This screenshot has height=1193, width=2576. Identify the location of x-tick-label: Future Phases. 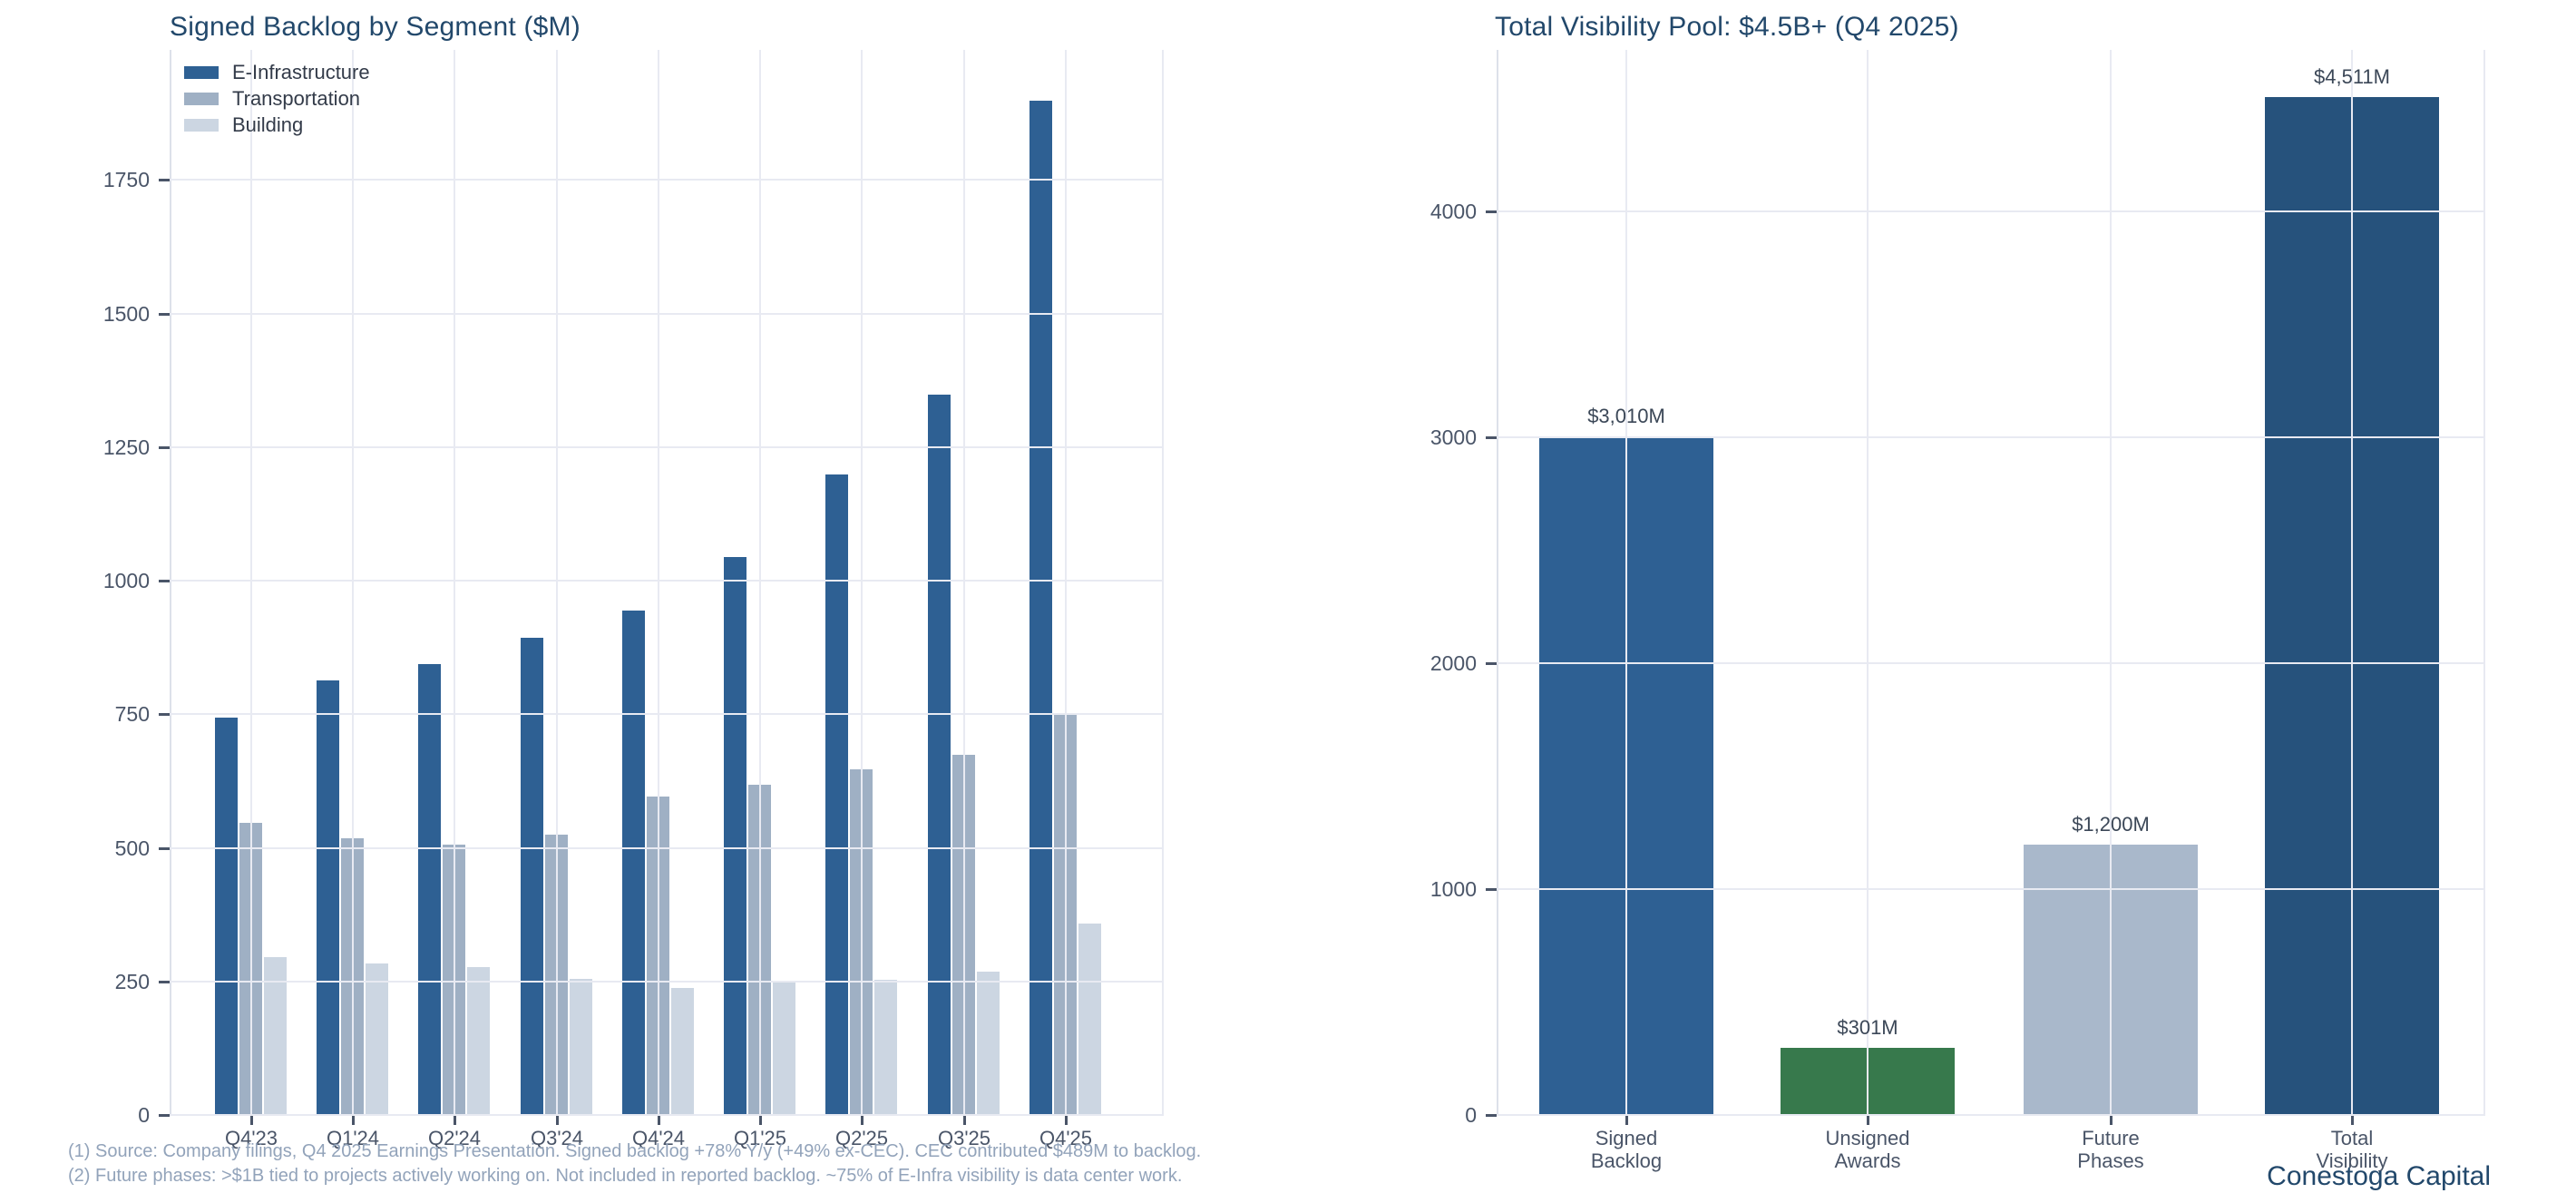
(2111, 1149).